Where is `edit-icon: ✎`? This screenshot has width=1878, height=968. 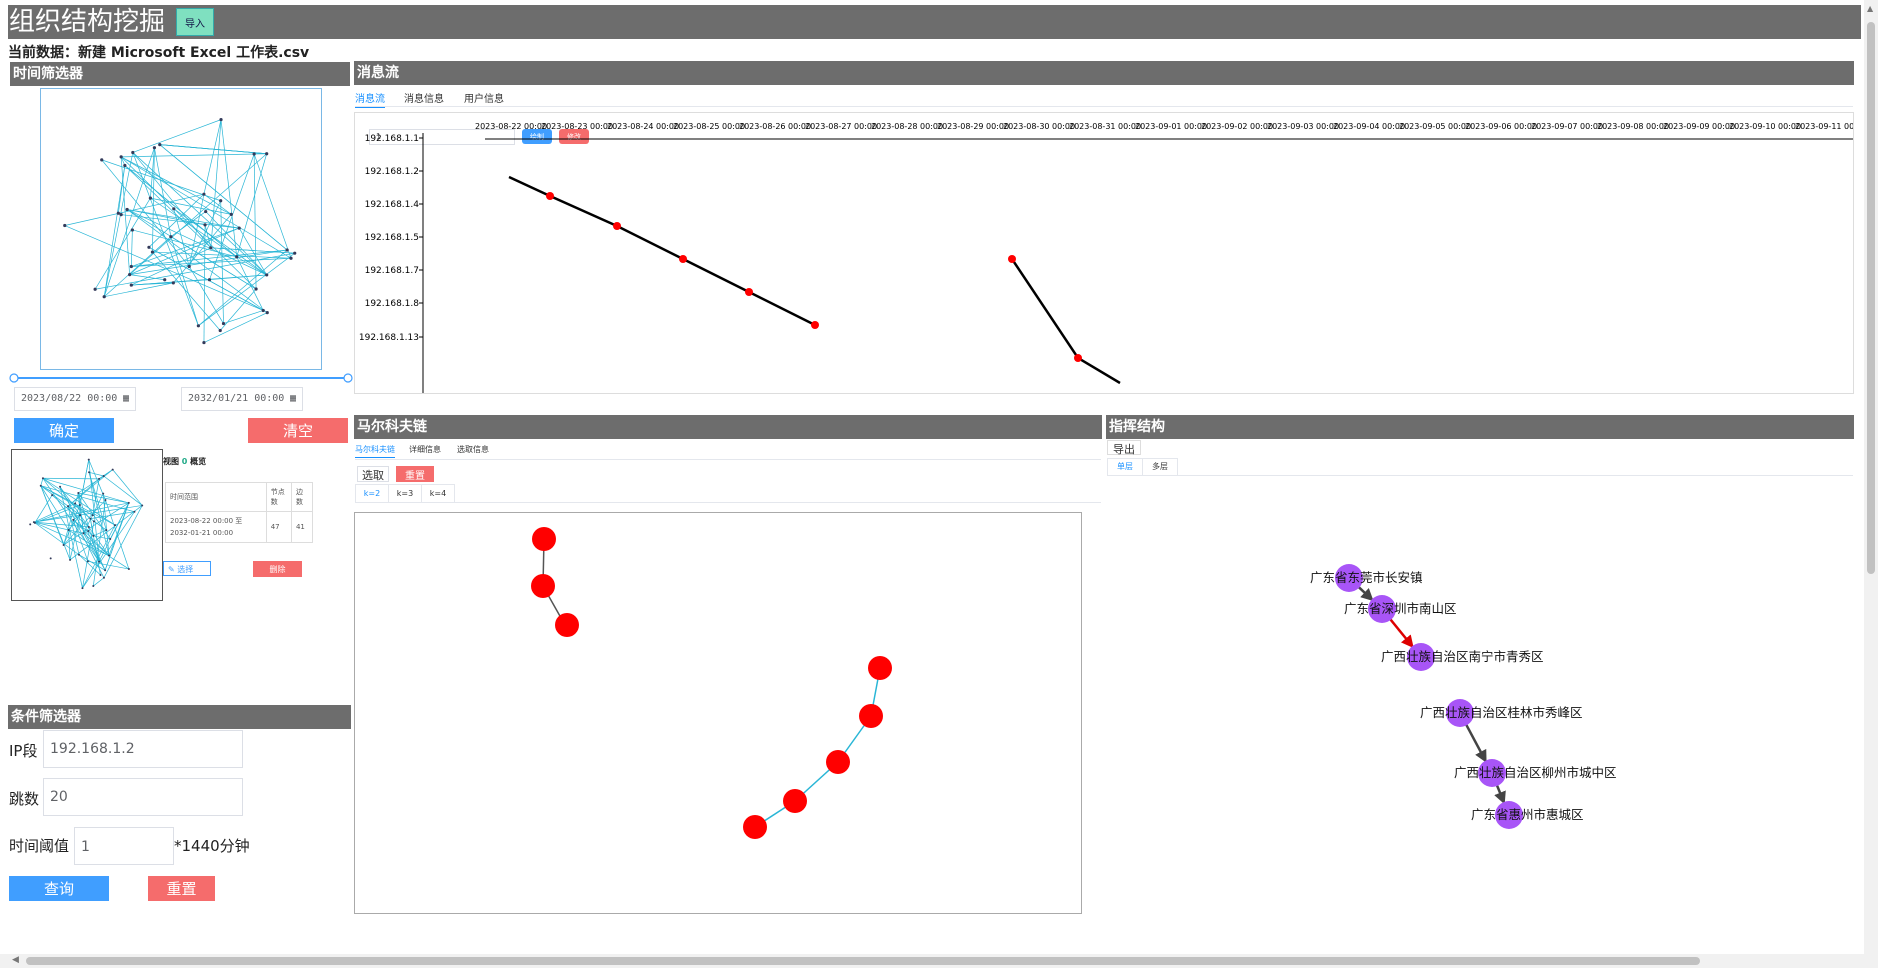
edit-icon: ✎ is located at coordinates (171, 569).